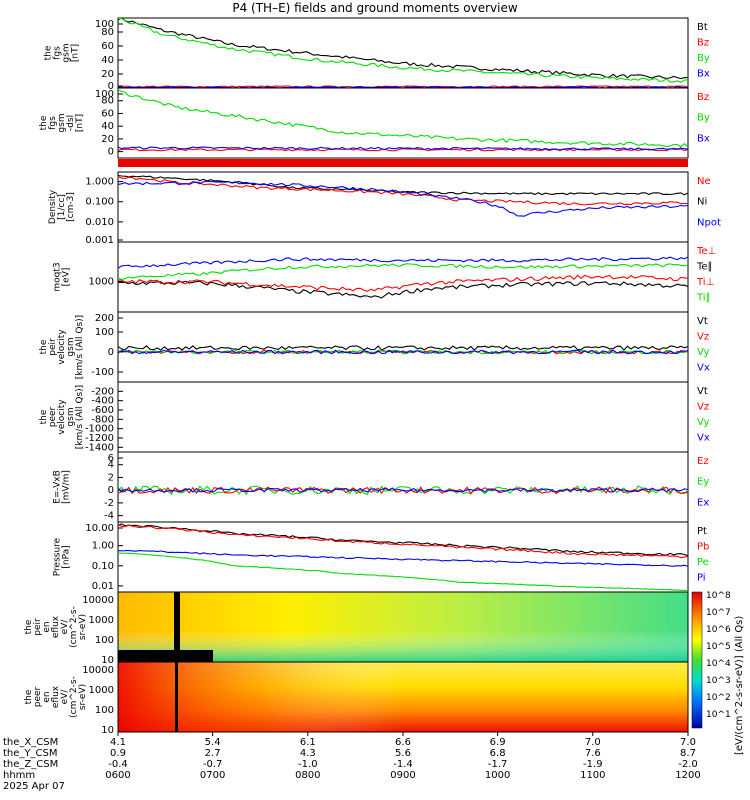  I want to click on colorbar-tick: 10^6, so click(718, 630).